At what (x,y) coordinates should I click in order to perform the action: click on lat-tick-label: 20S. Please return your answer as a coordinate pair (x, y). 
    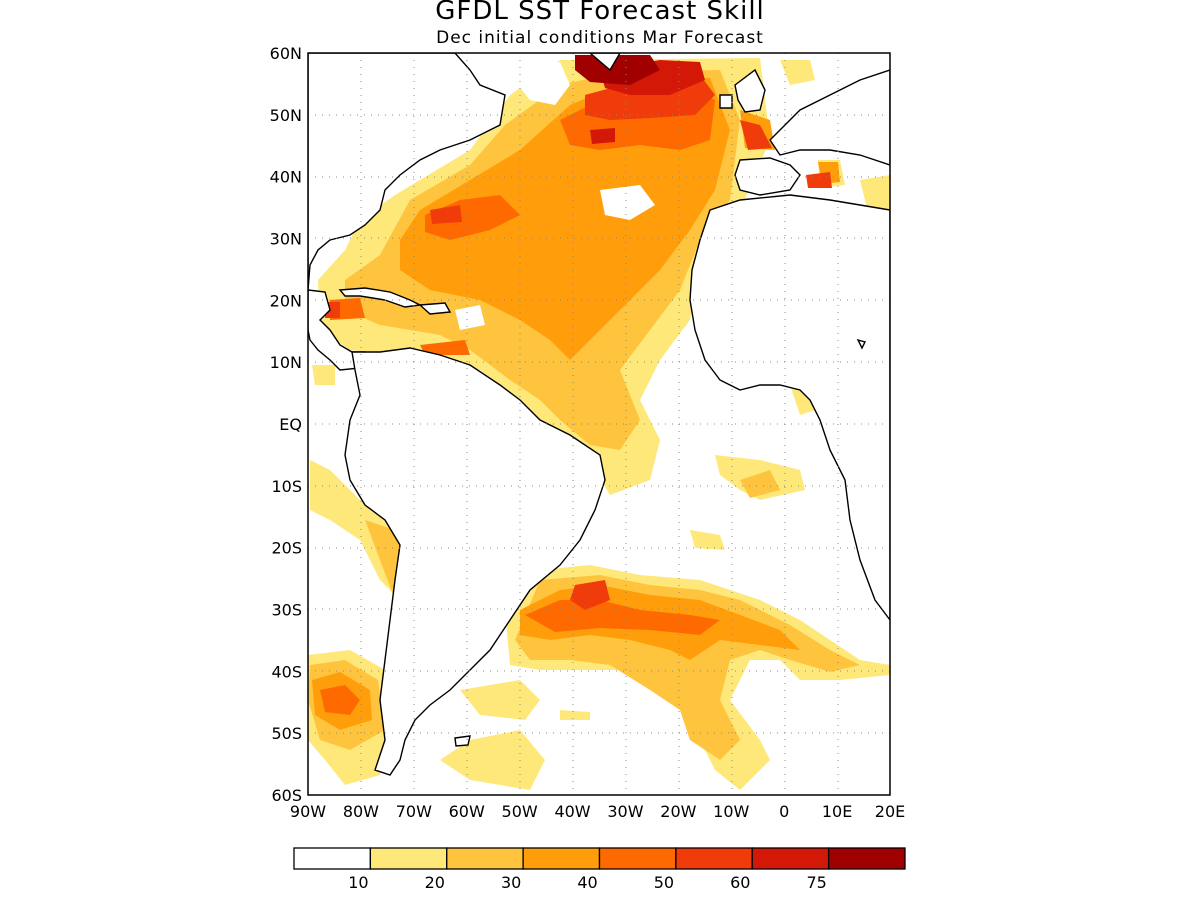
    Looking at the image, I should click on (286, 548).